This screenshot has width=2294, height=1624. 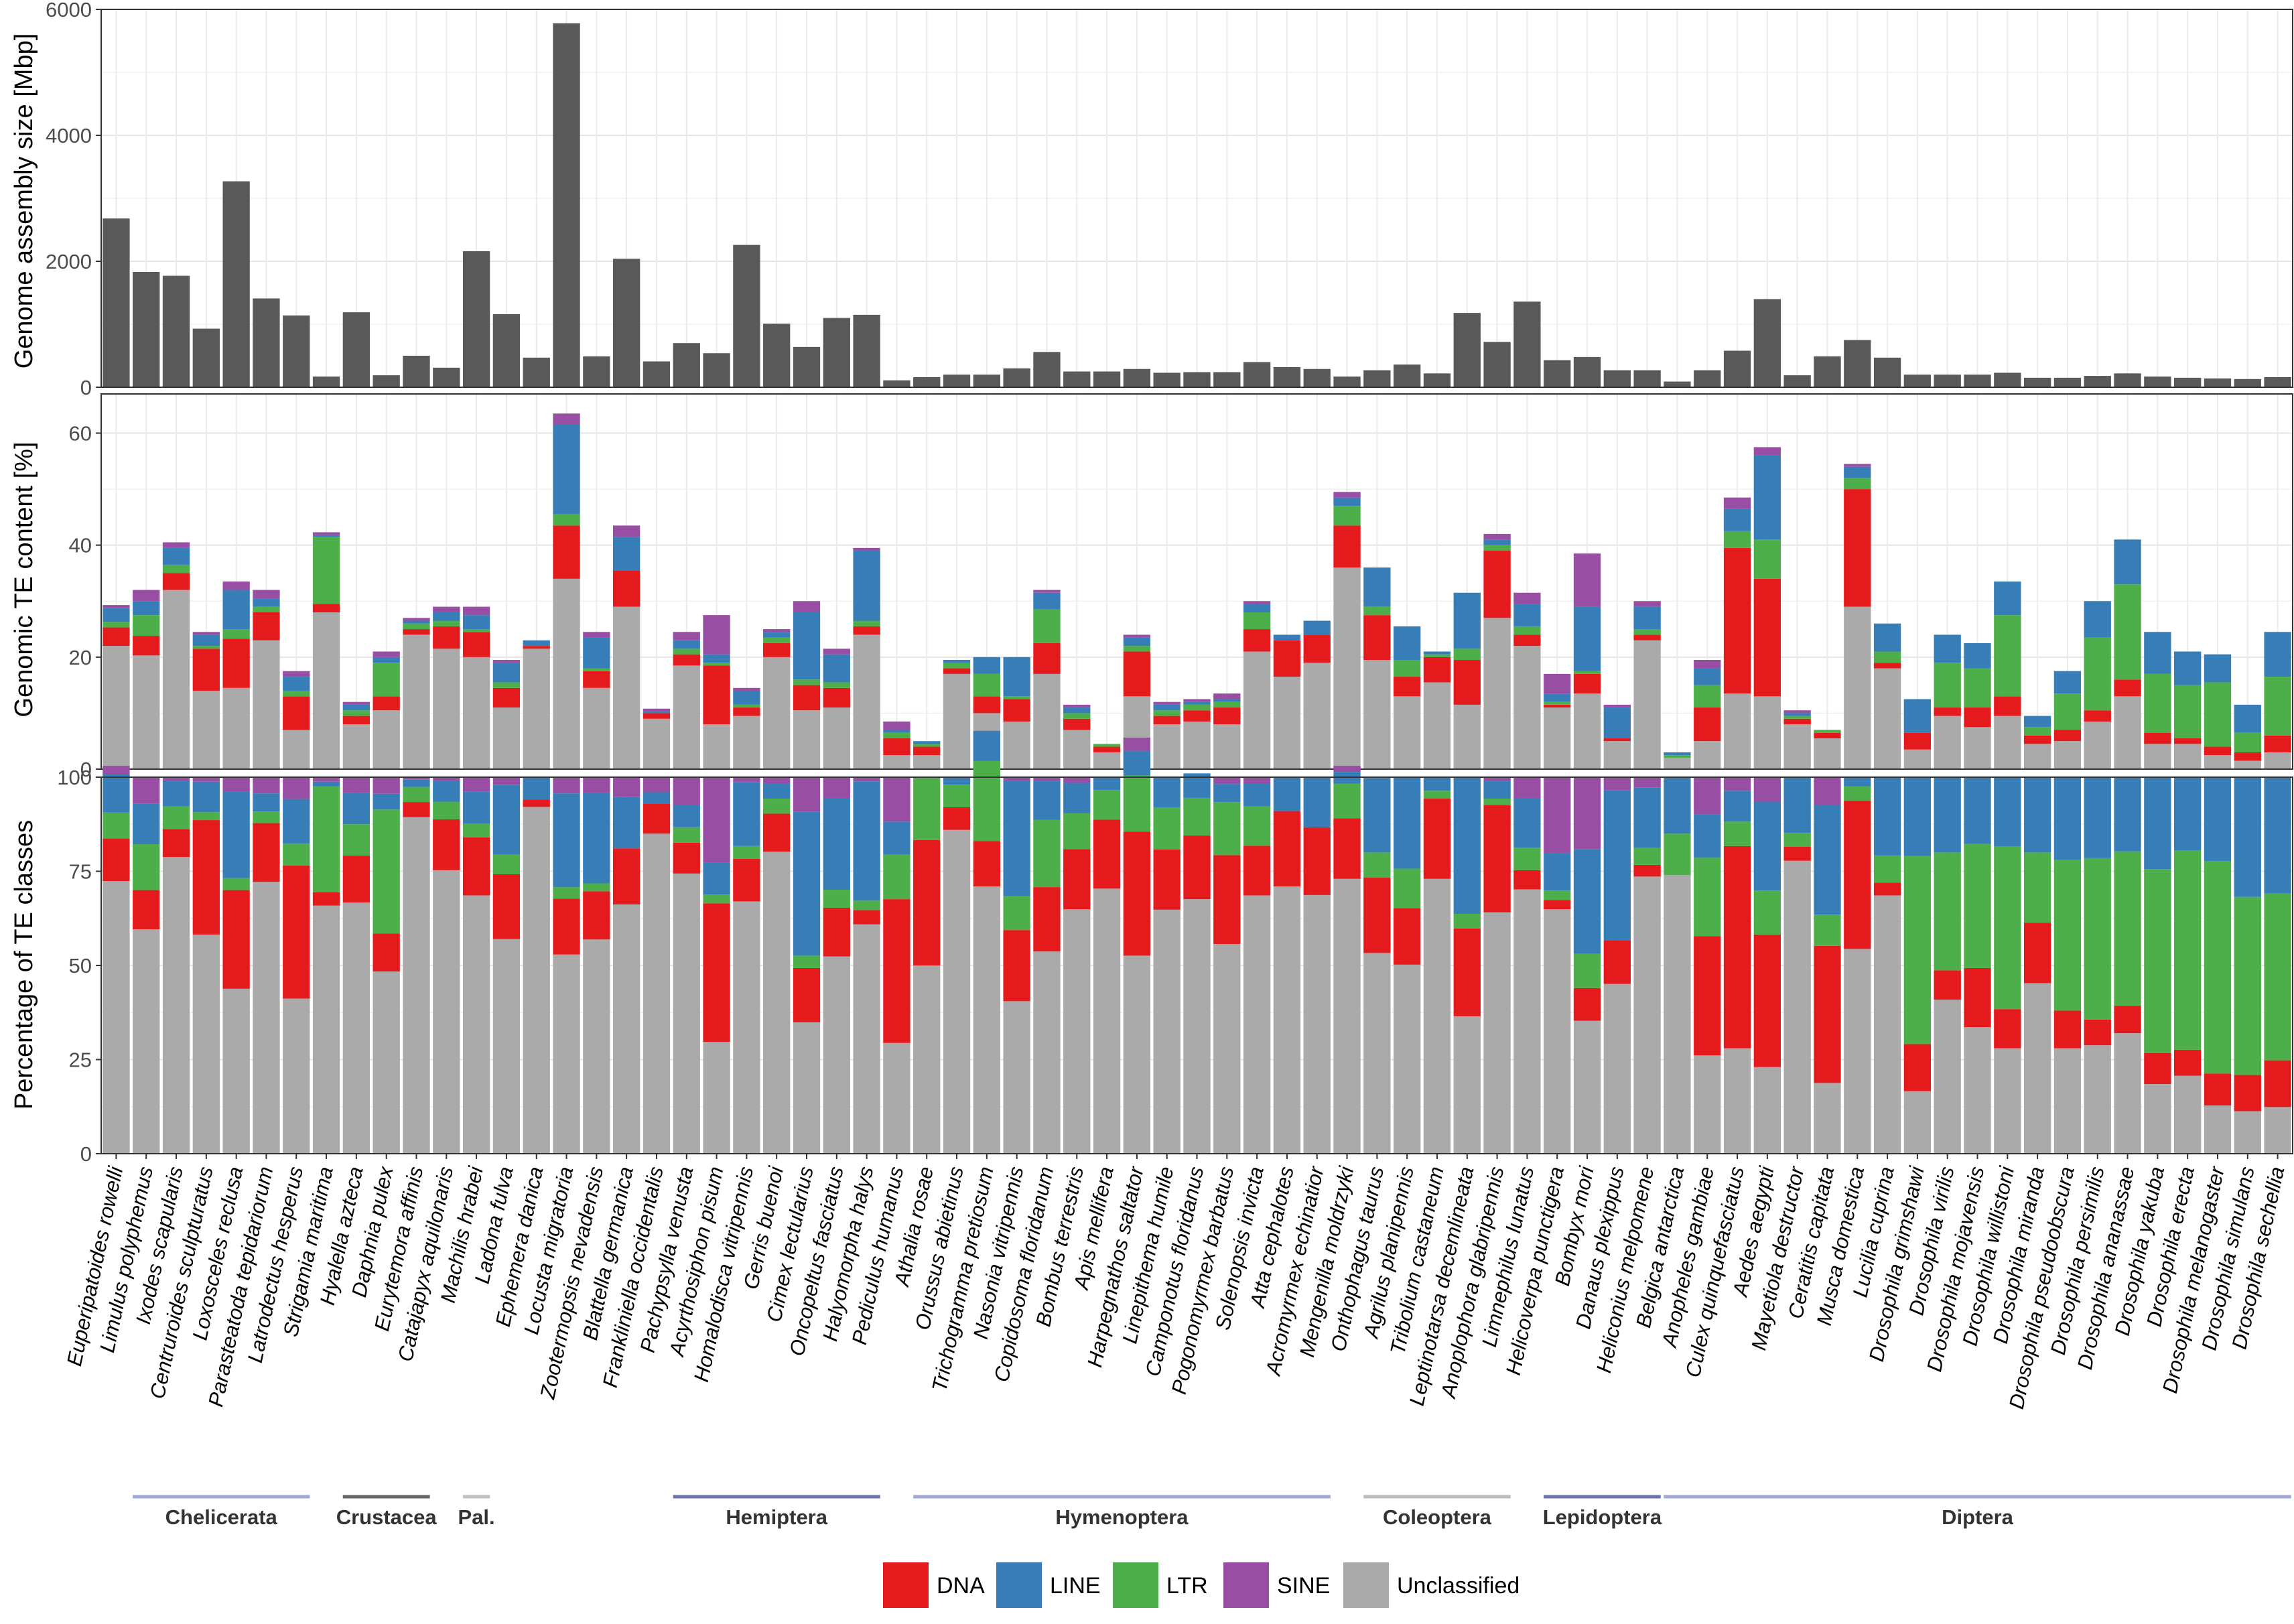 What do you see at coordinates (24, 201) in the screenshot?
I see `y-axis-title-genome-size: Genome assembly size [Mbp]` at bounding box center [24, 201].